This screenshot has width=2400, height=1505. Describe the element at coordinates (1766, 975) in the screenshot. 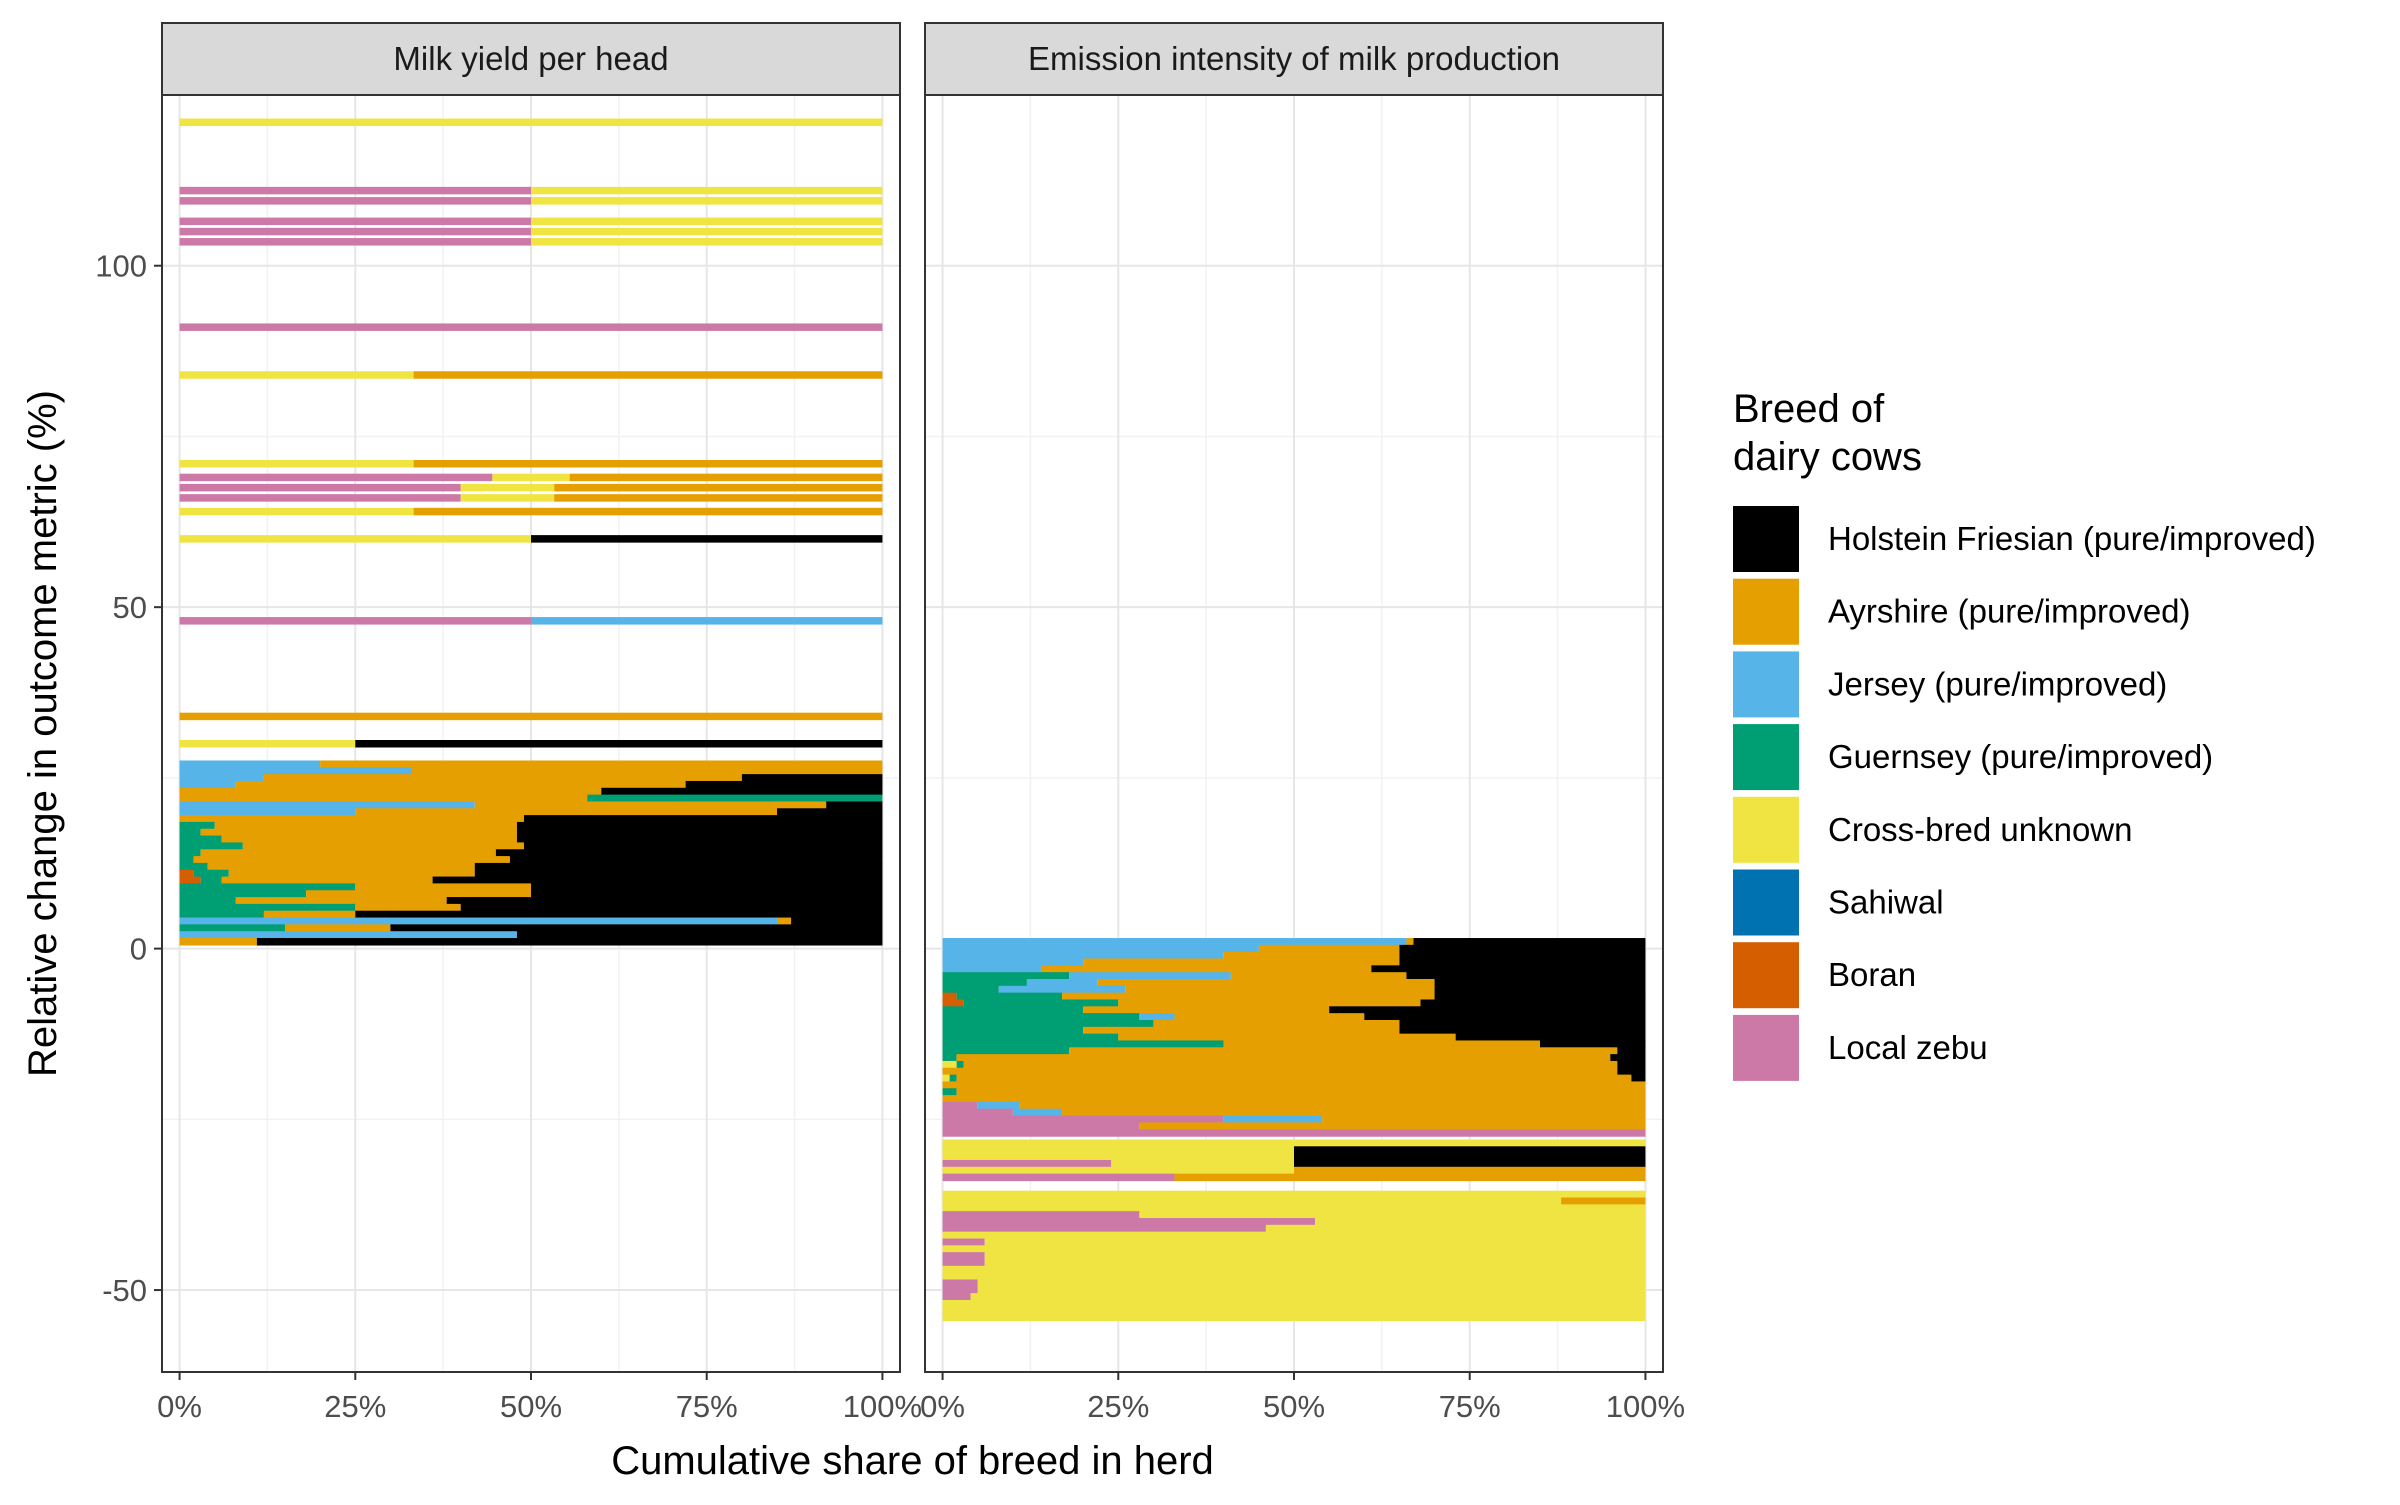

I see `legend-key-bo` at that location.